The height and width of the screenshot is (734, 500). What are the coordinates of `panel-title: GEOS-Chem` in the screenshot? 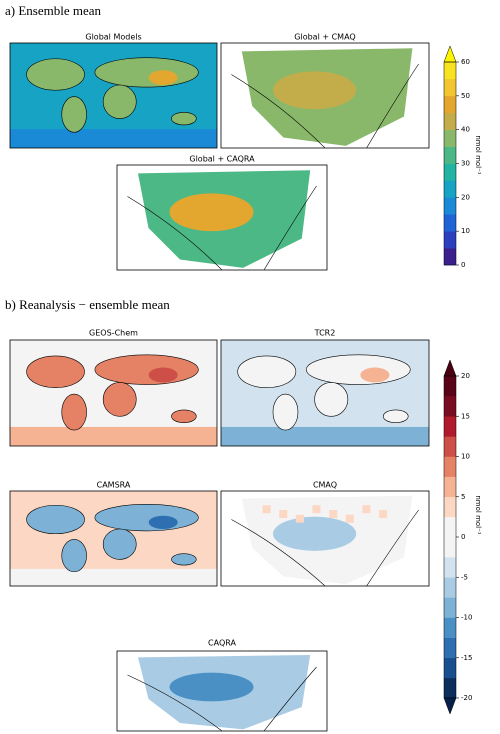 It's located at (113, 333).